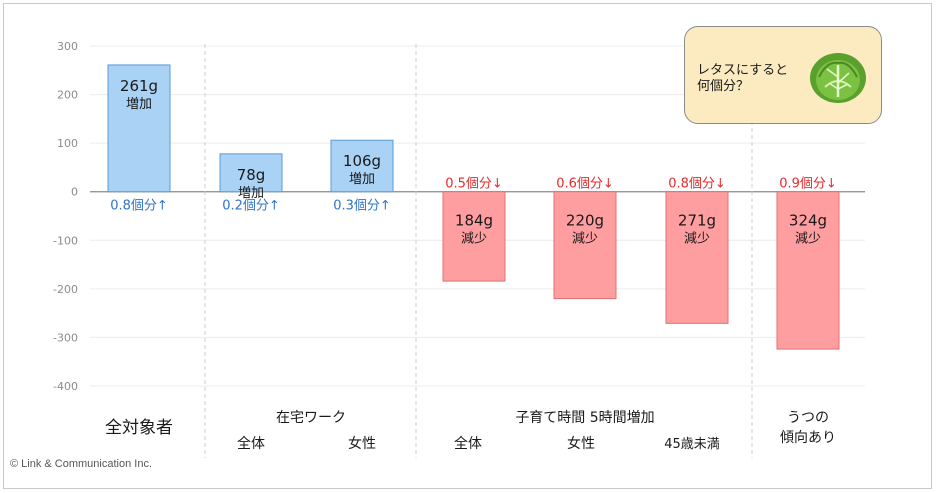  Describe the element at coordinates (65, 386) in the screenshot. I see `y-tick-label: -400` at that location.